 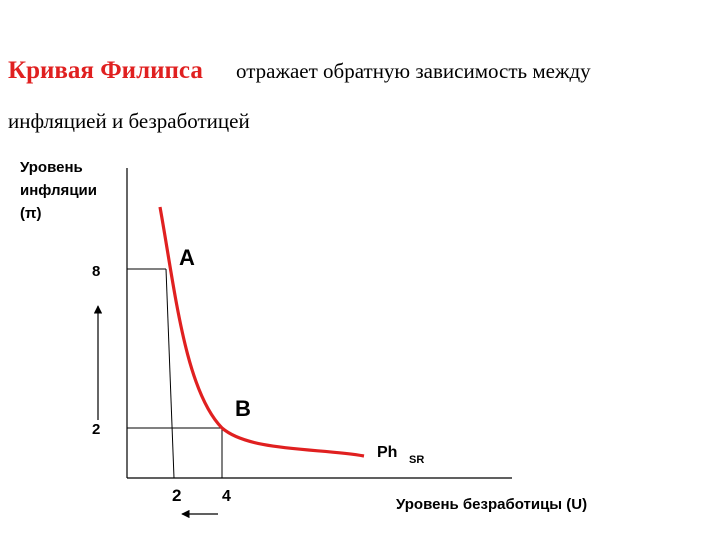 What do you see at coordinates (416, 460) in the screenshot?
I see `curve-label-subscript: SR` at bounding box center [416, 460].